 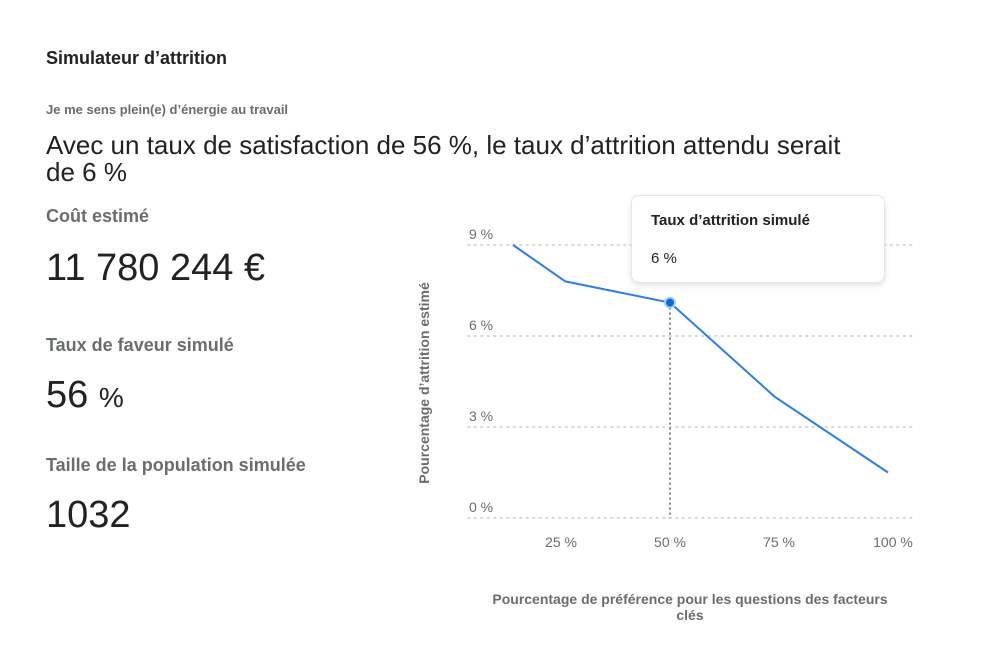 What do you see at coordinates (481, 325) in the screenshot?
I see `y-tick-label: 6 %` at bounding box center [481, 325].